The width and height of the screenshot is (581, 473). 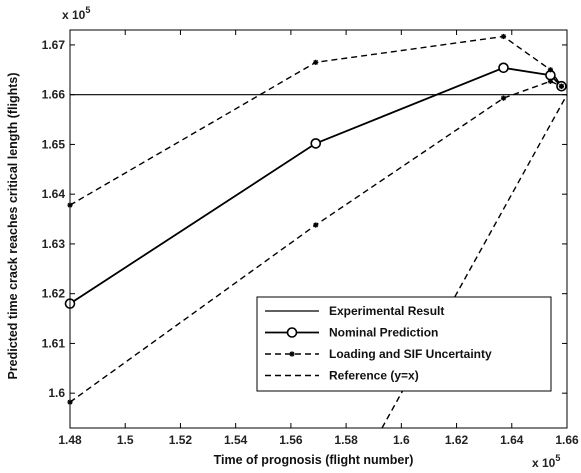 I want to click on y-tick-label: 1.6, so click(x=56, y=393).